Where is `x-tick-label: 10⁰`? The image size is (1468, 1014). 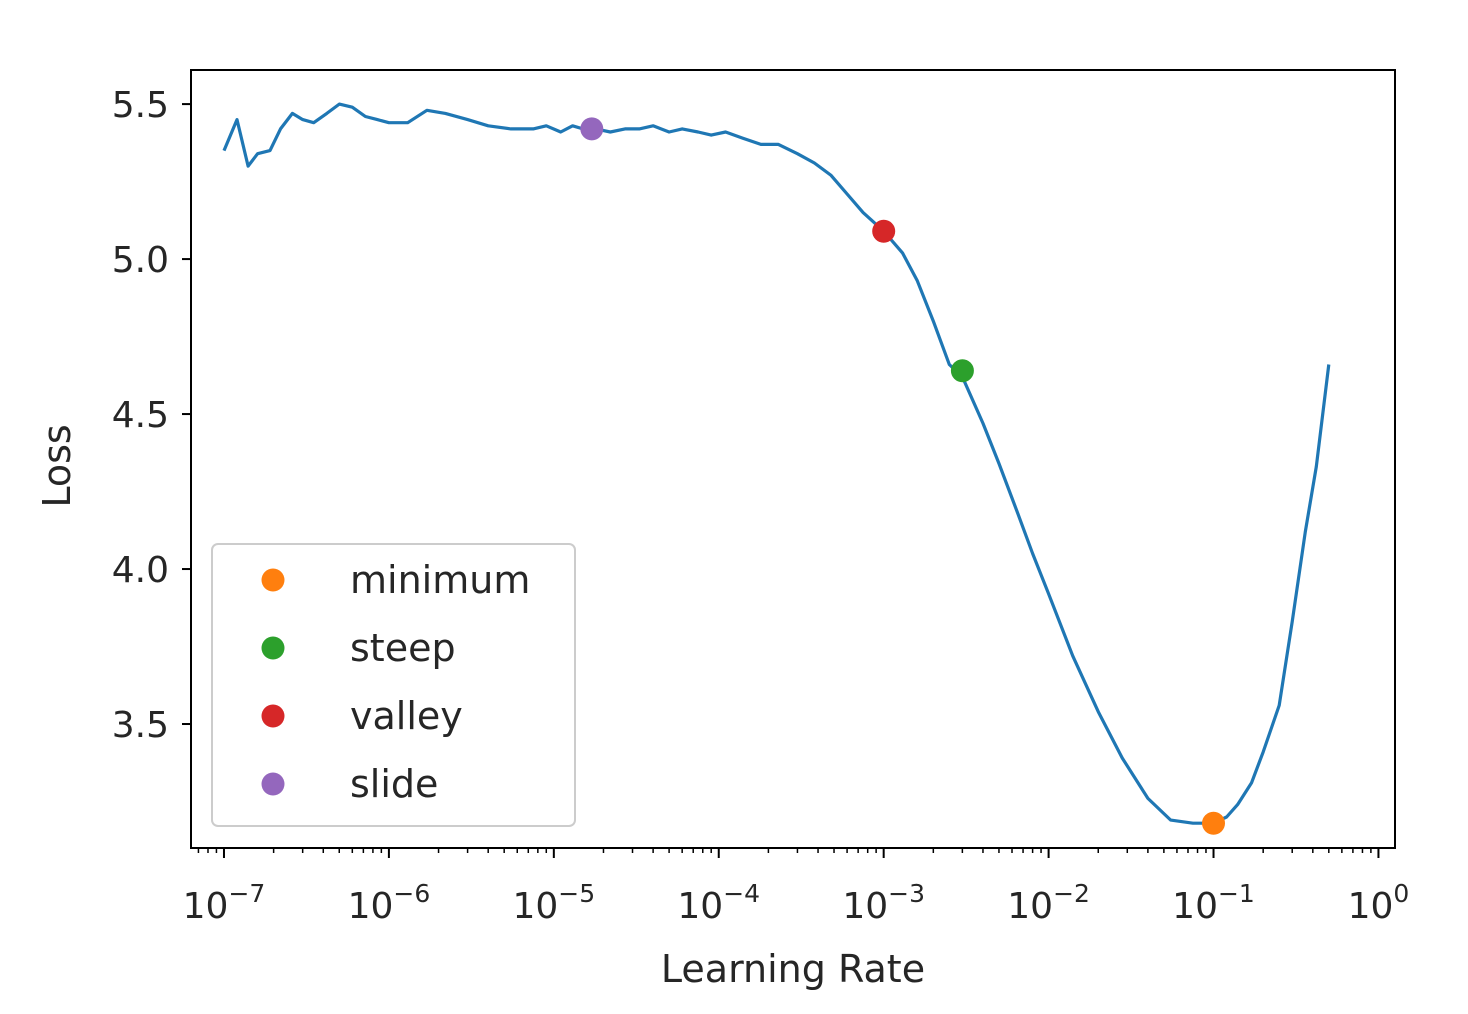
x-tick-label: 10⁰ is located at coordinates (1379, 903).